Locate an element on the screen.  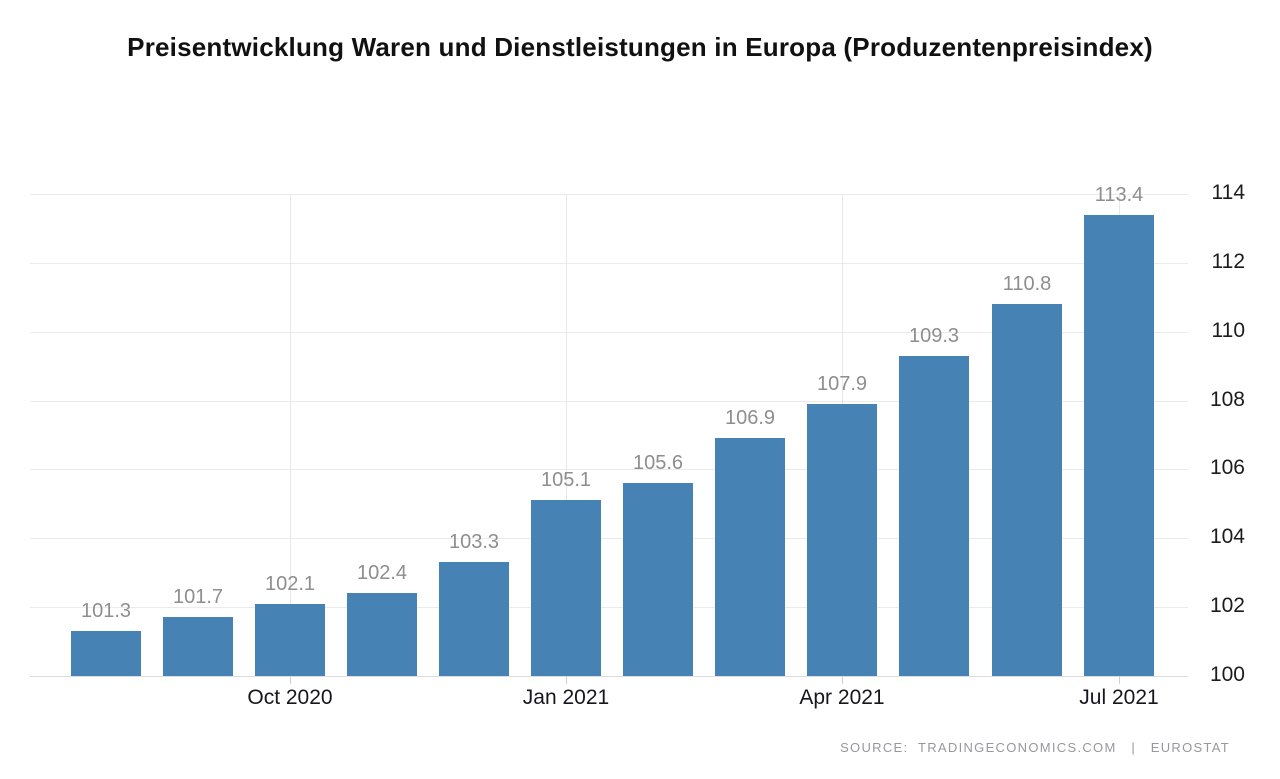
bar-value-label: 102.1 is located at coordinates (290, 584).